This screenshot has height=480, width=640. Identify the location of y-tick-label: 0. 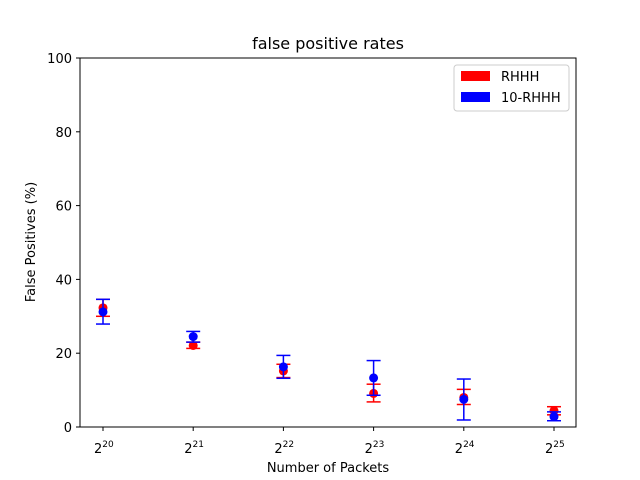
(68, 428).